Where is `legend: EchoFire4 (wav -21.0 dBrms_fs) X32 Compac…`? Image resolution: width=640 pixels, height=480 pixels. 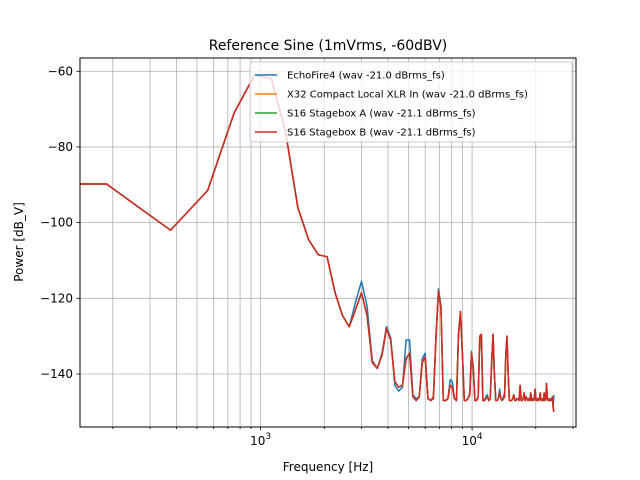
legend: EchoFire4 (wav -21.0 dBrms_fs) X32 Compac… is located at coordinates (411, 102).